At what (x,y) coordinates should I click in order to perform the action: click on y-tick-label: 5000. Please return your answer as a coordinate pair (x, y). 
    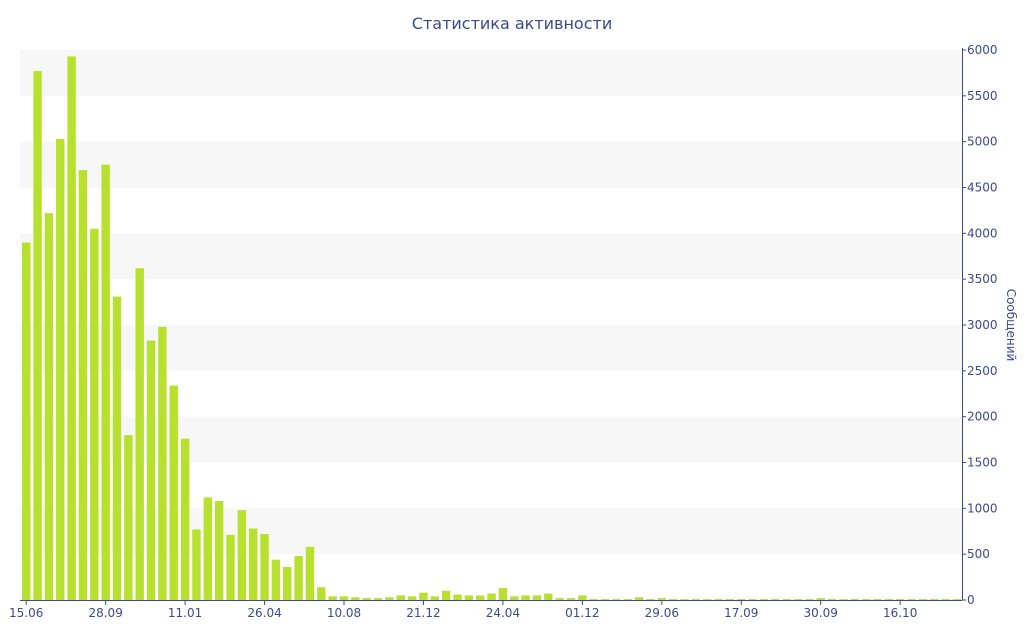
    Looking at the image, I should click on (982, 142).